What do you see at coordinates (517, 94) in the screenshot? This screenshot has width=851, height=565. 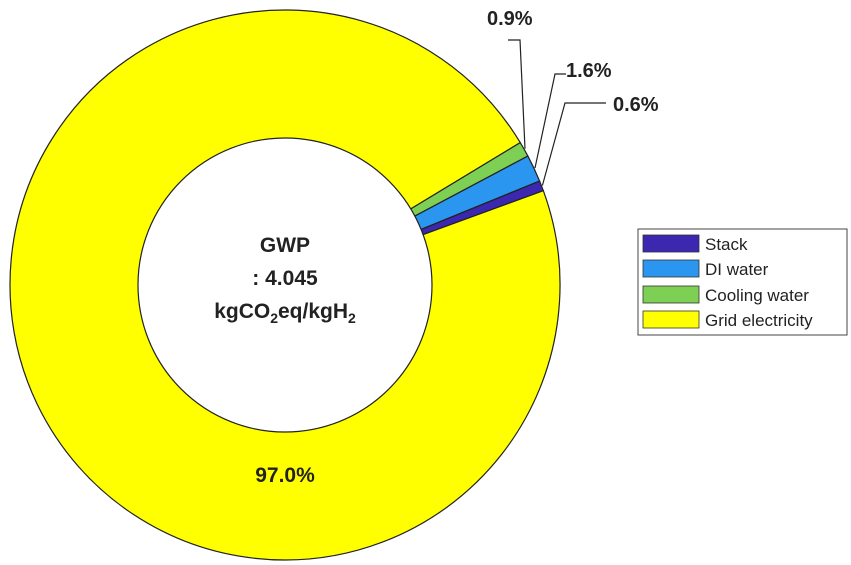 I see `leader-line-cooling-water` at bounding box center [517, 94].